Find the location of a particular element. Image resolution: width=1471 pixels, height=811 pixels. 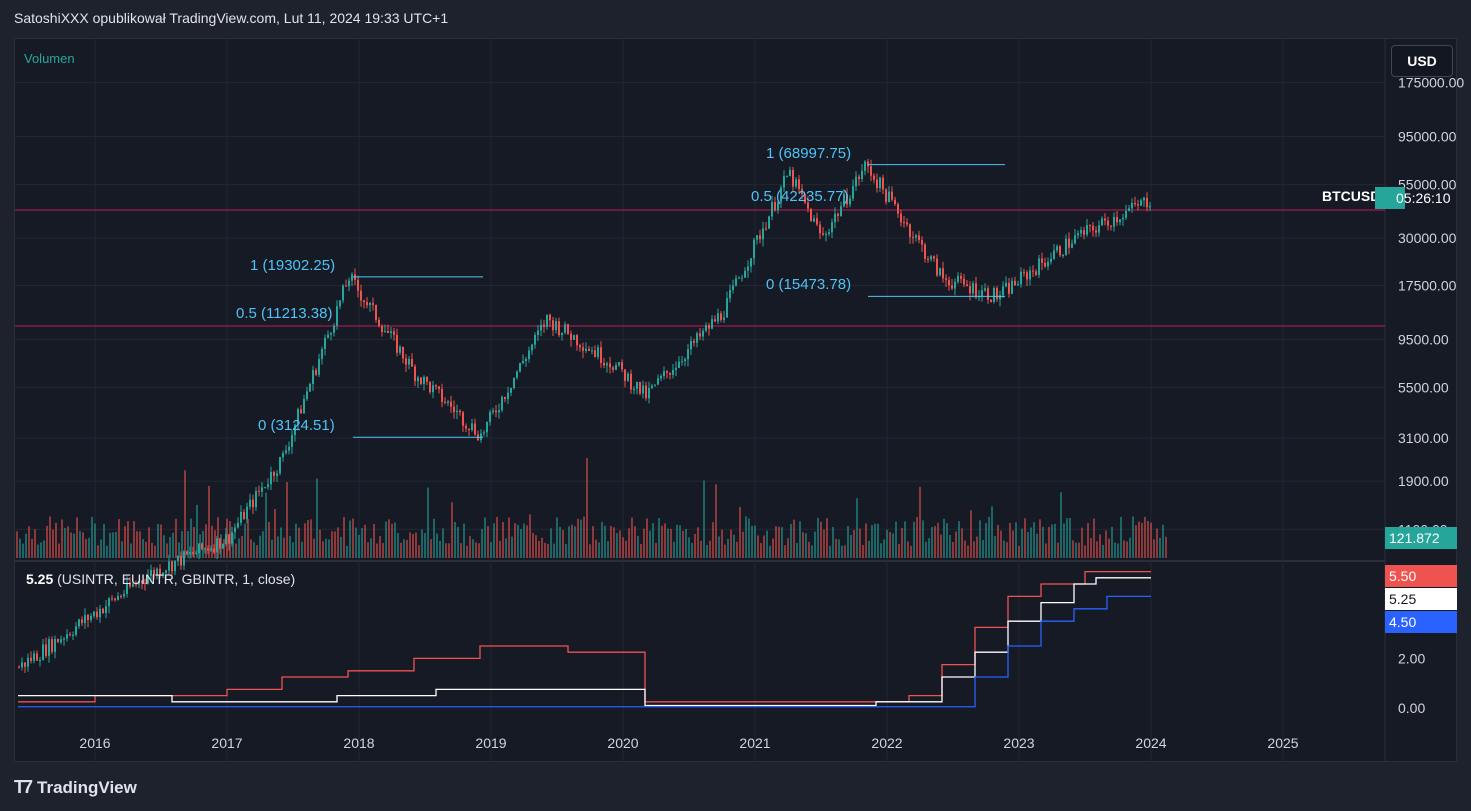

footer-brand: T7 TradingView is located at coordinates (75, 787).